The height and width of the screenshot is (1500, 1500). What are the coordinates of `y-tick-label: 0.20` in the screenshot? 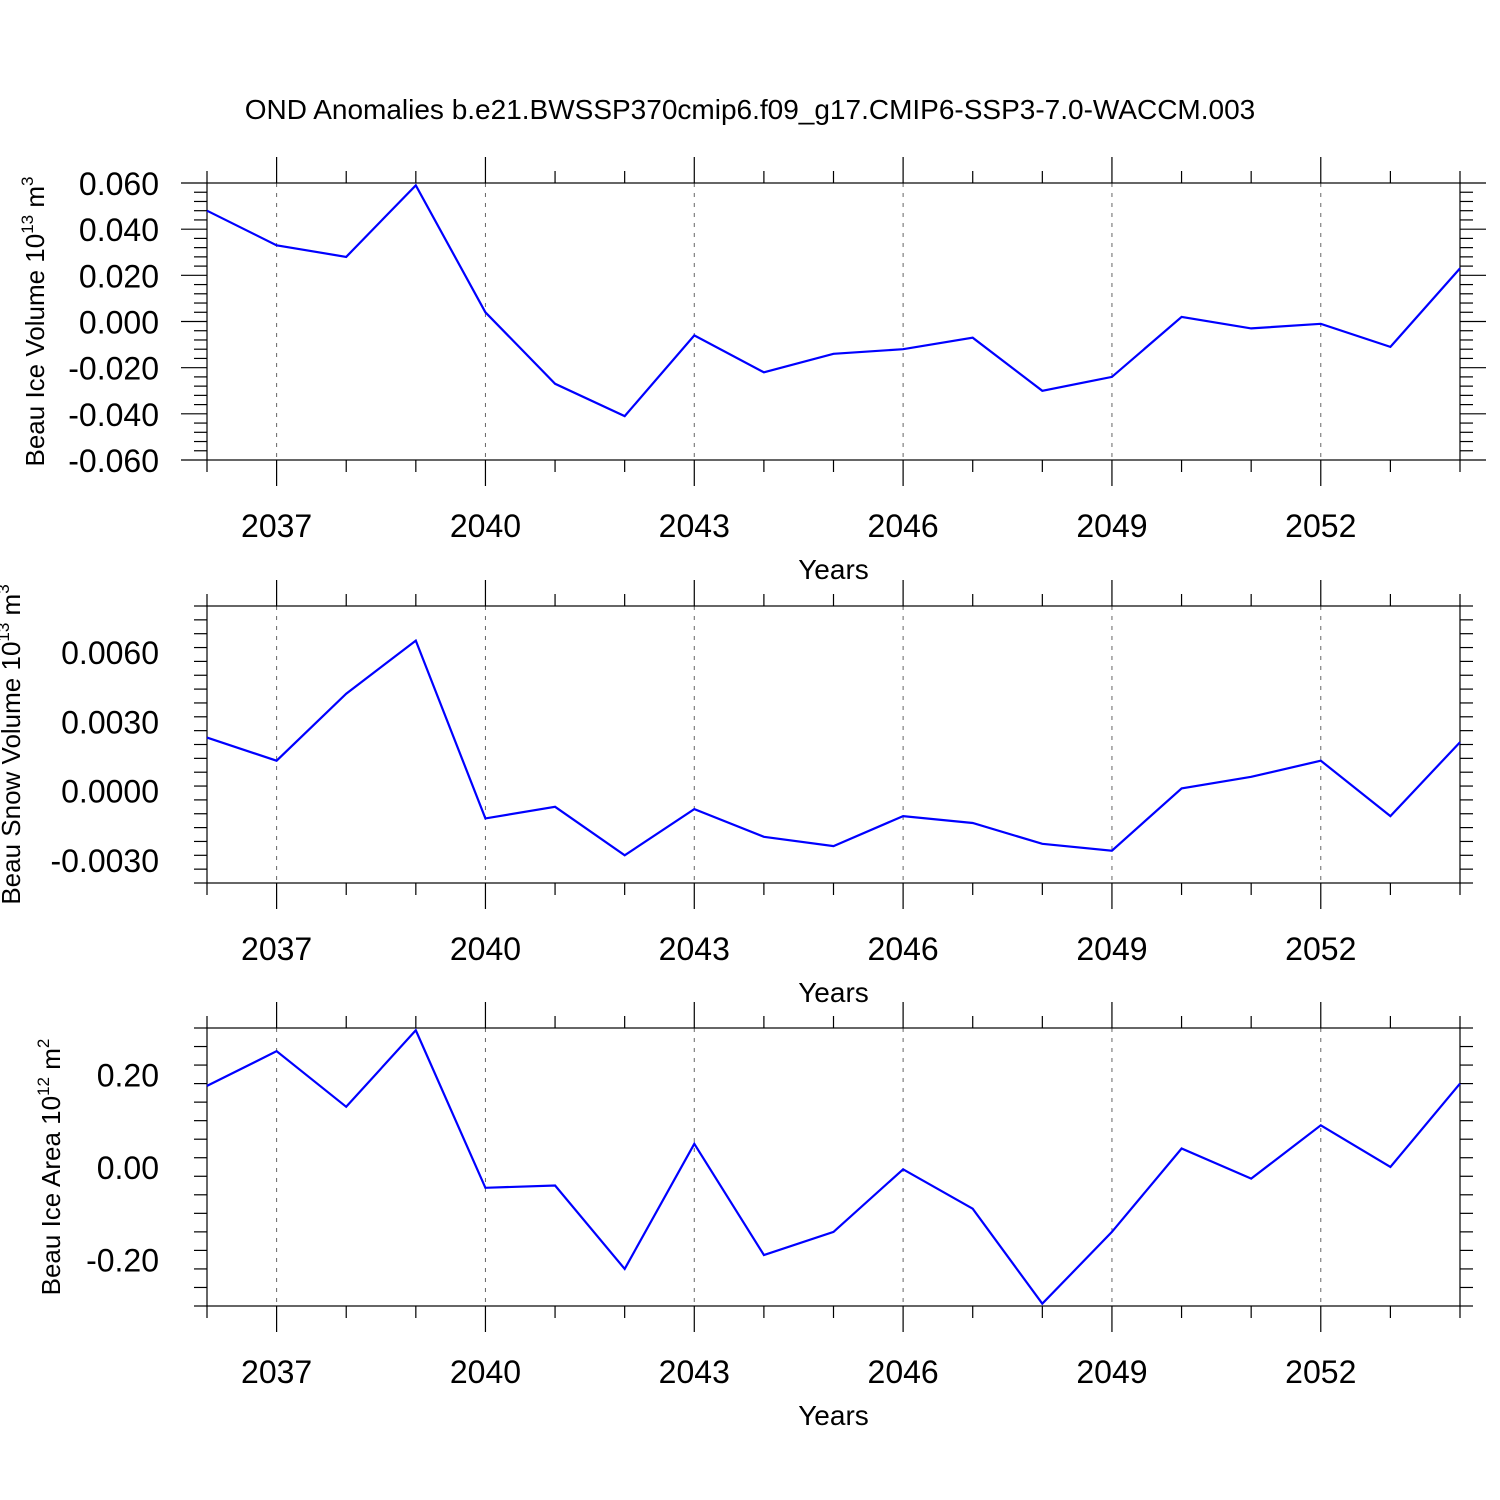 It's located at (128, 1075).